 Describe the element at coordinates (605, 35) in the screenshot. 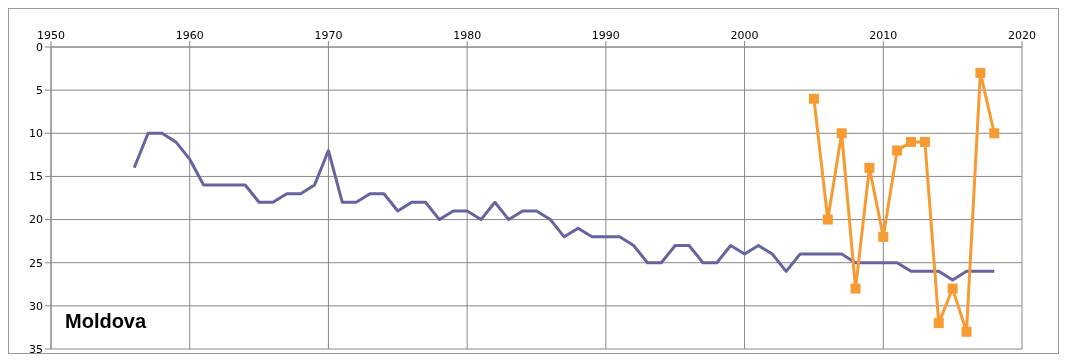

I see `x-tick-label: 1990` at that location.